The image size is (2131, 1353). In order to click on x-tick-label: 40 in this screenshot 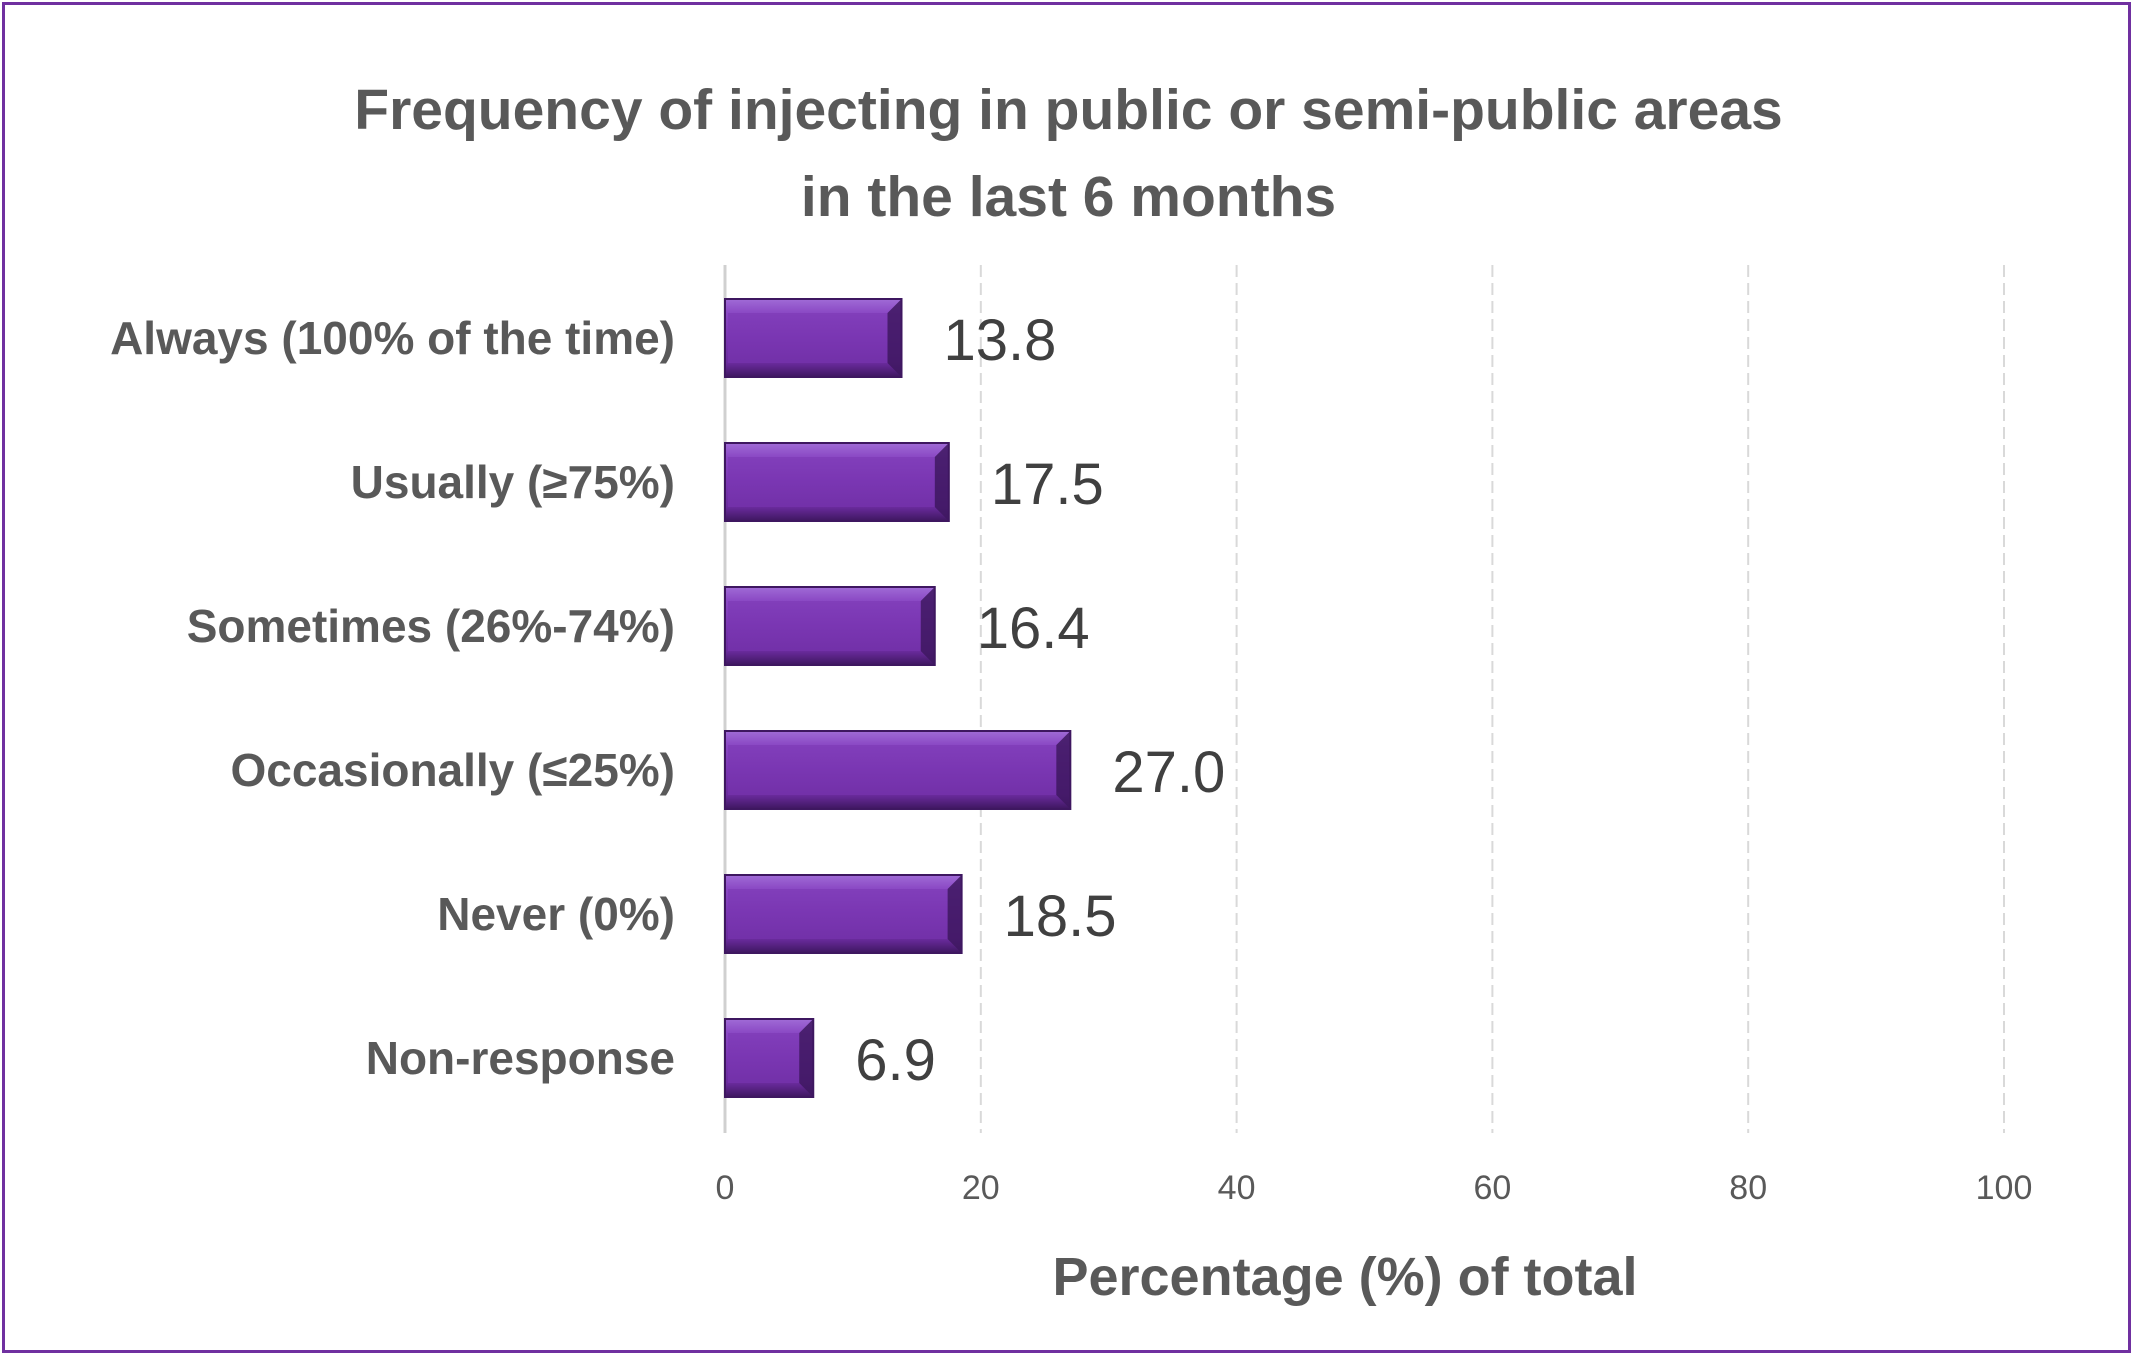, I will do `click(1237, 1188)`.